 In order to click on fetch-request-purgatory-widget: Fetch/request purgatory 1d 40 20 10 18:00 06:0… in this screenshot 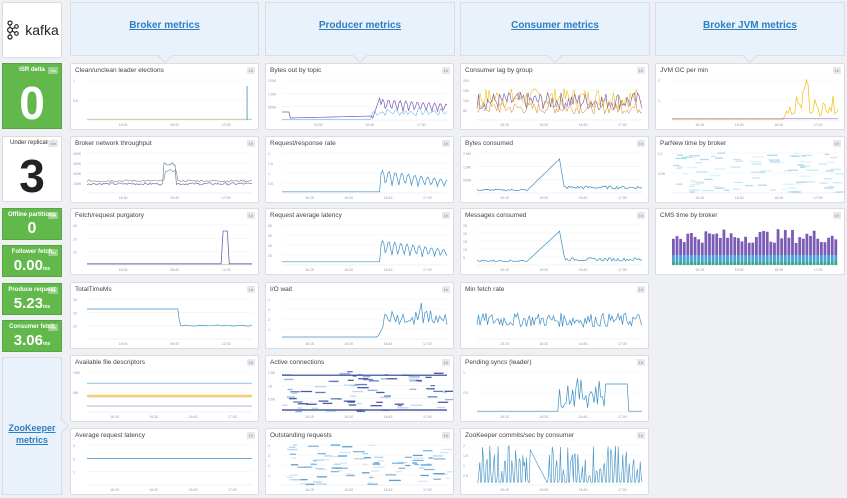, I will do `click(164, 241)`.